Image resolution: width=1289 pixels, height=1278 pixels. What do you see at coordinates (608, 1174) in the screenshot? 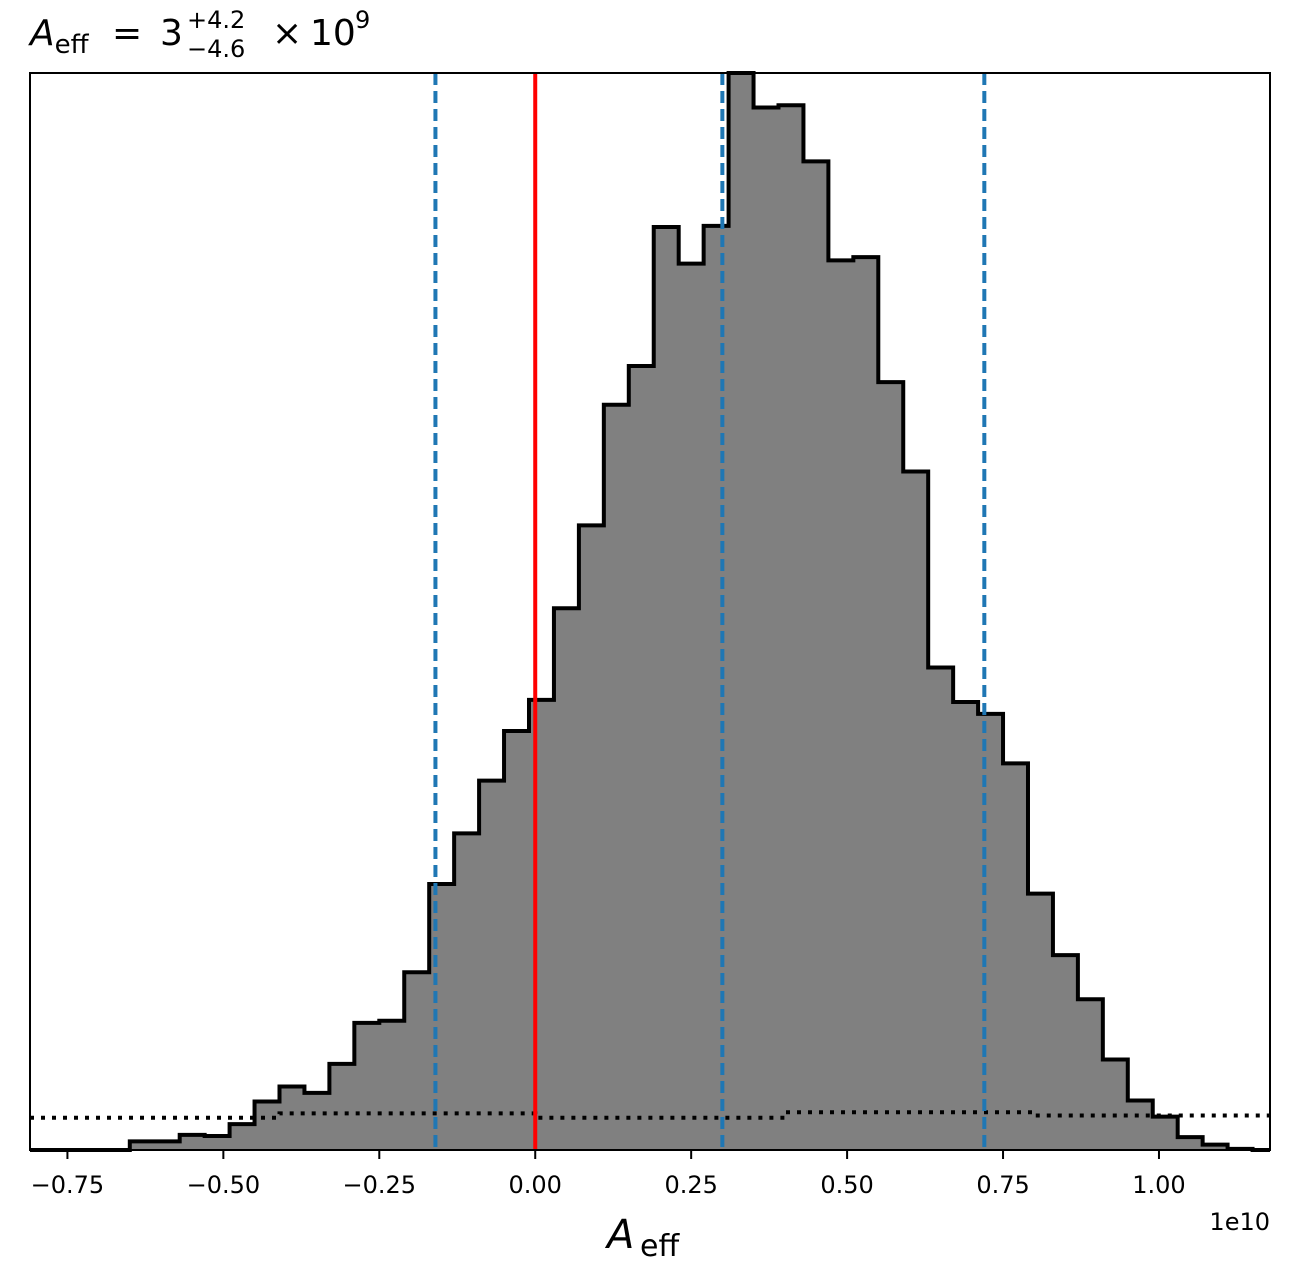
I see `x-axis-ticks: −0.75 −0.50 −0.25 0.00 0.25 0.50 0.75 1.00` at bounding box center [608, 1174].